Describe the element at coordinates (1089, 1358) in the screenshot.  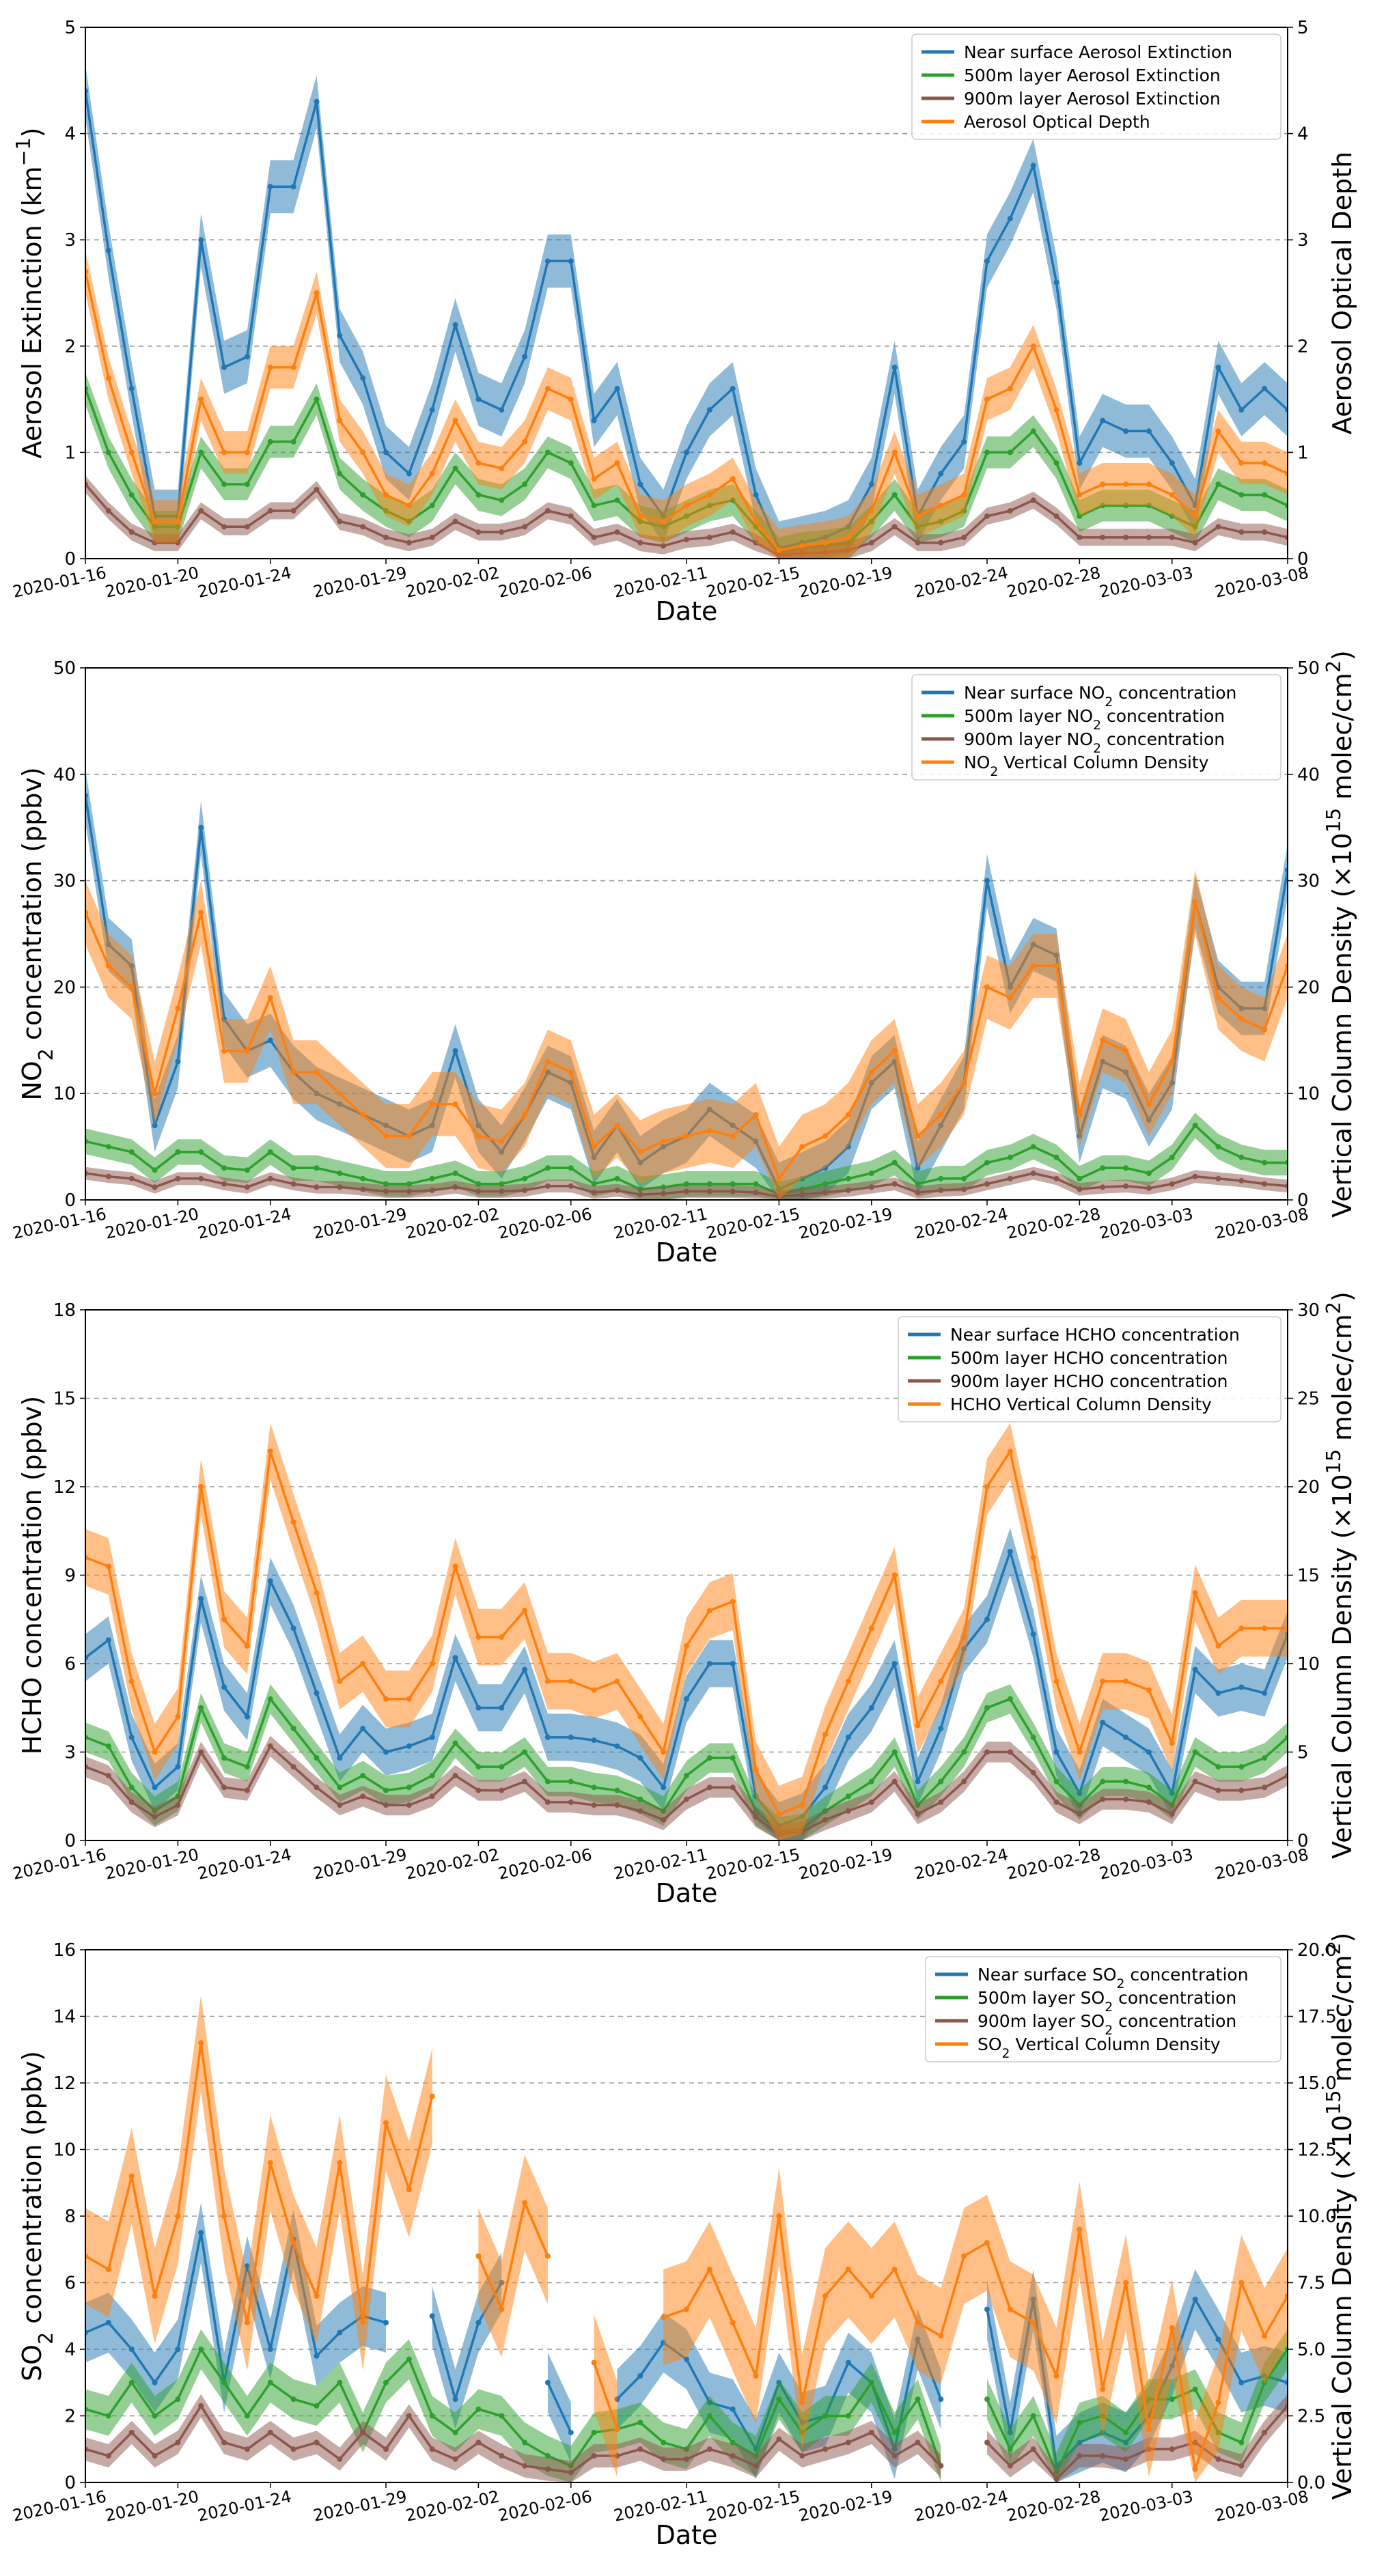
I see `legend-entry: 500m layer HCHO concentration` at that location.